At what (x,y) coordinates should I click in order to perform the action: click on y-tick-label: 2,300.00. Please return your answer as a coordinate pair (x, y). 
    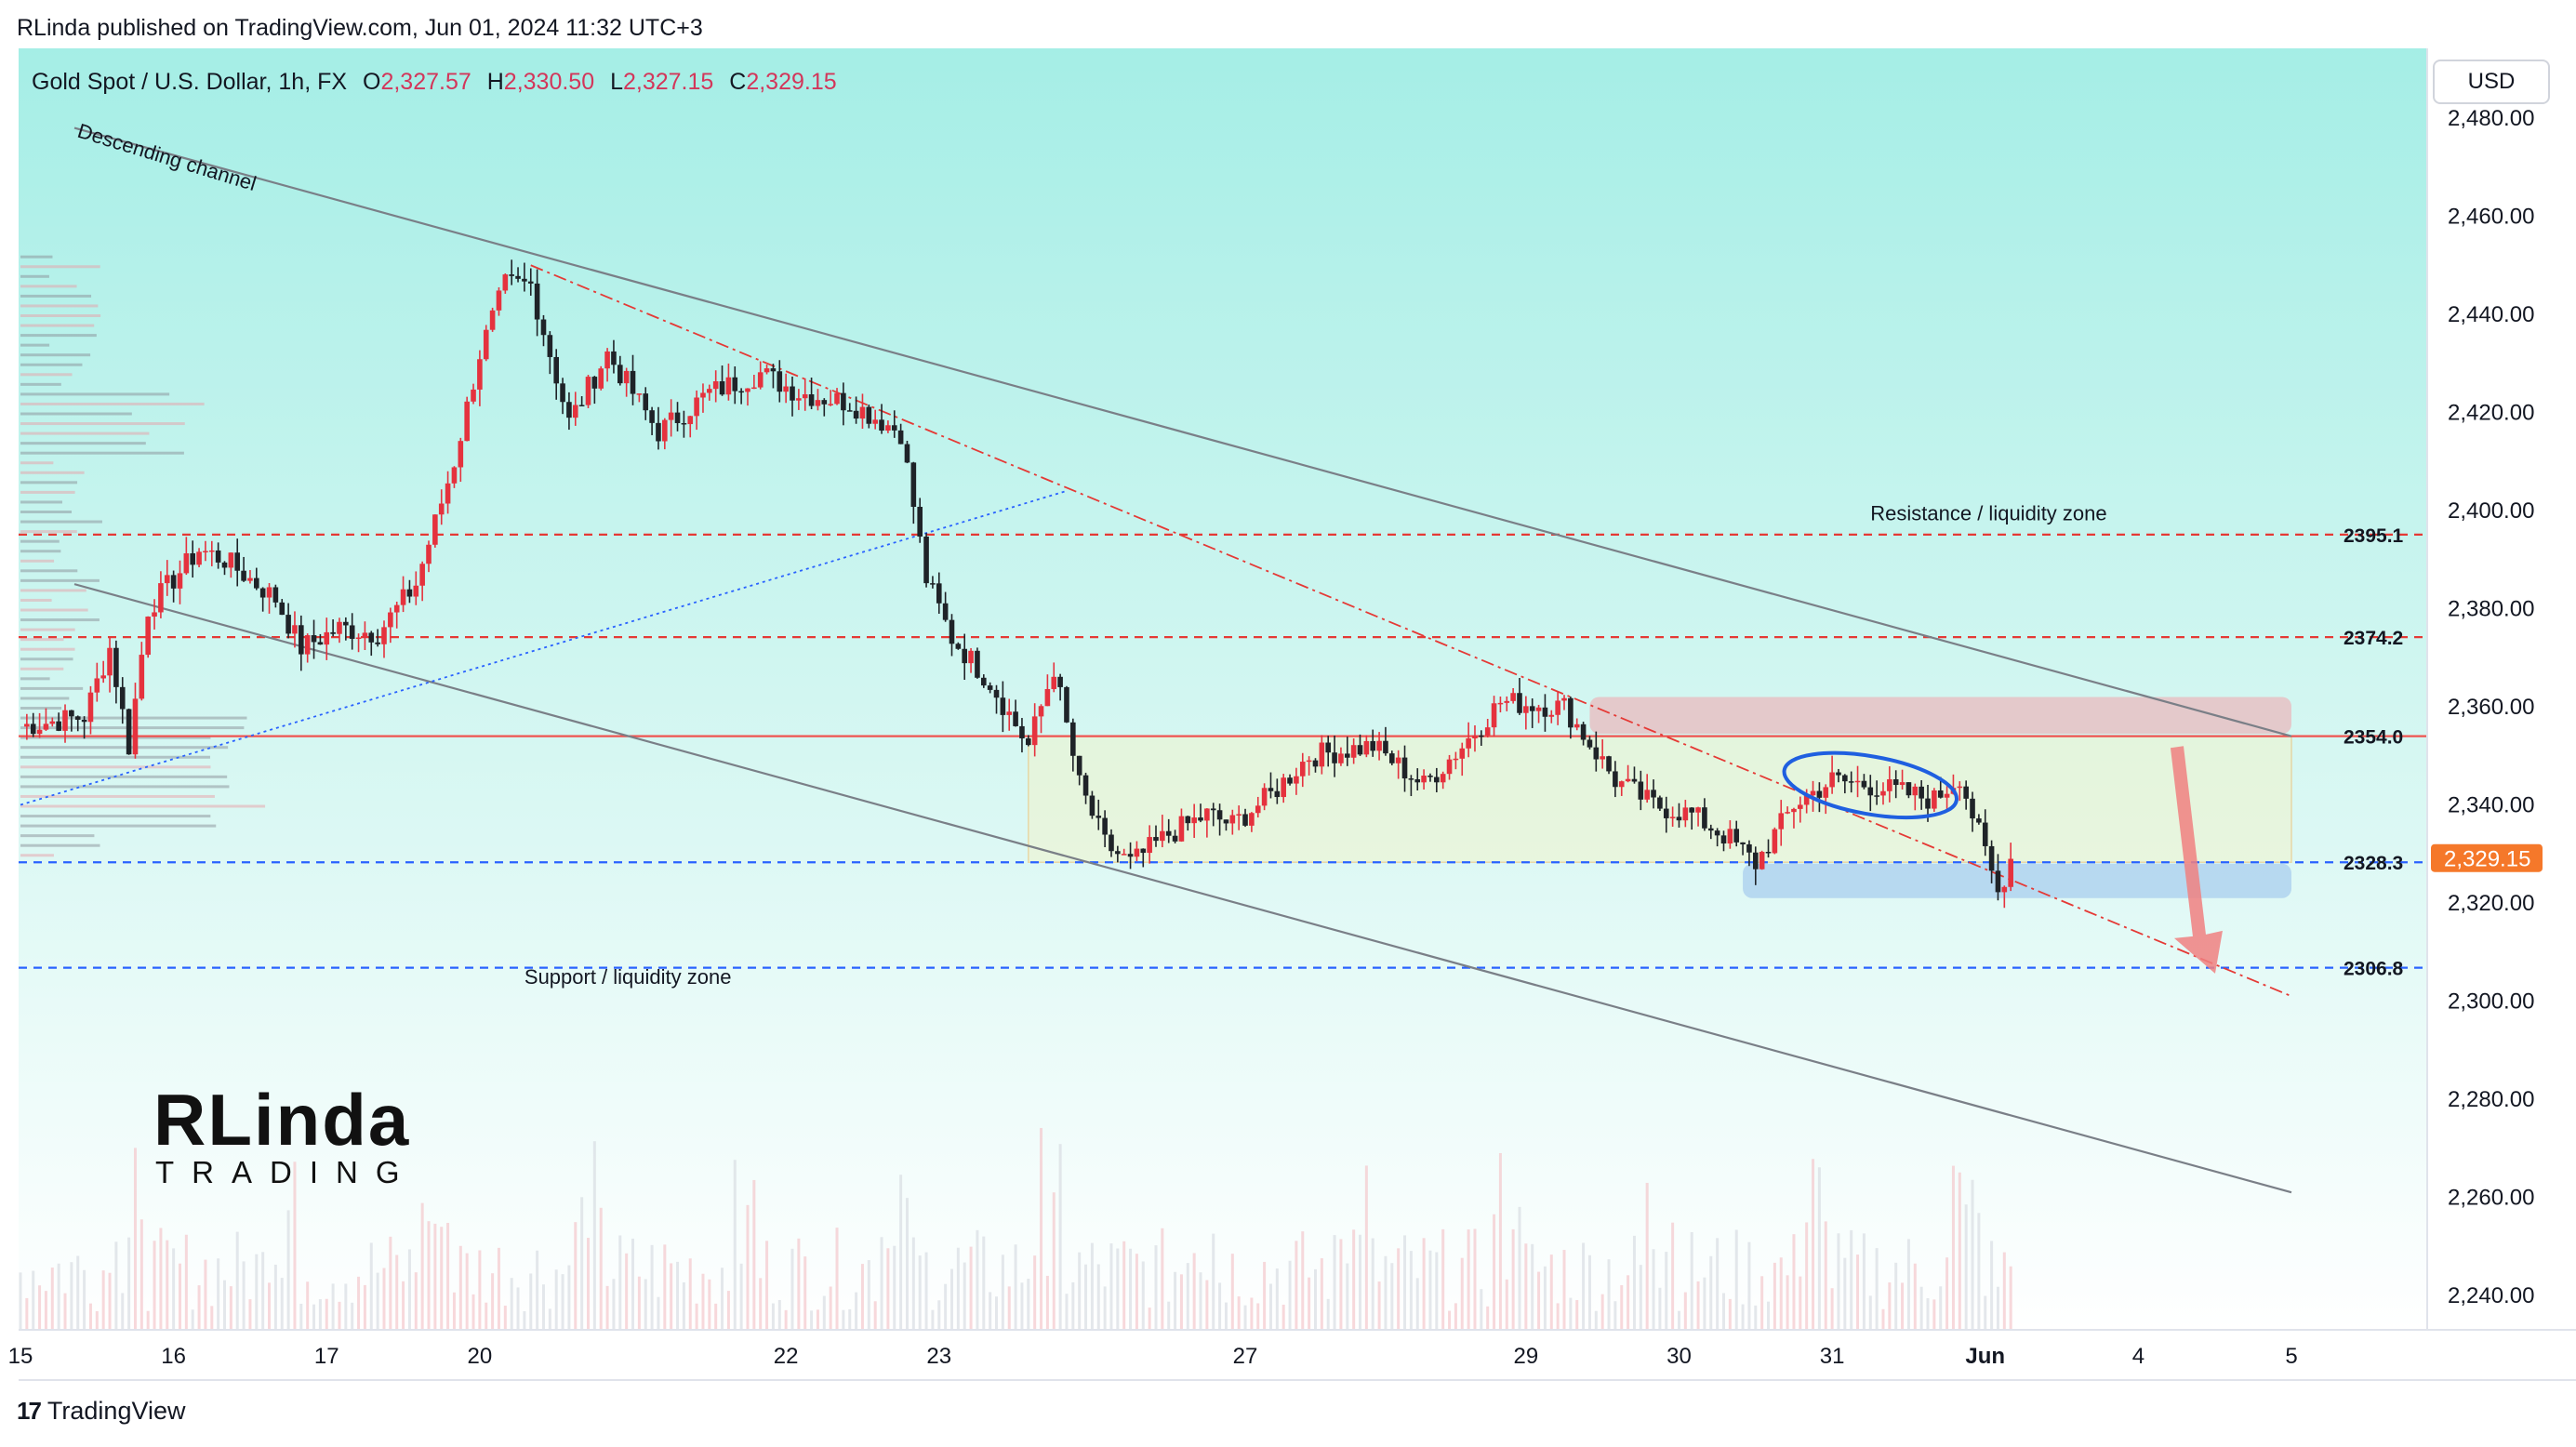
    Looking at the image, I should click on (2491, 1002).